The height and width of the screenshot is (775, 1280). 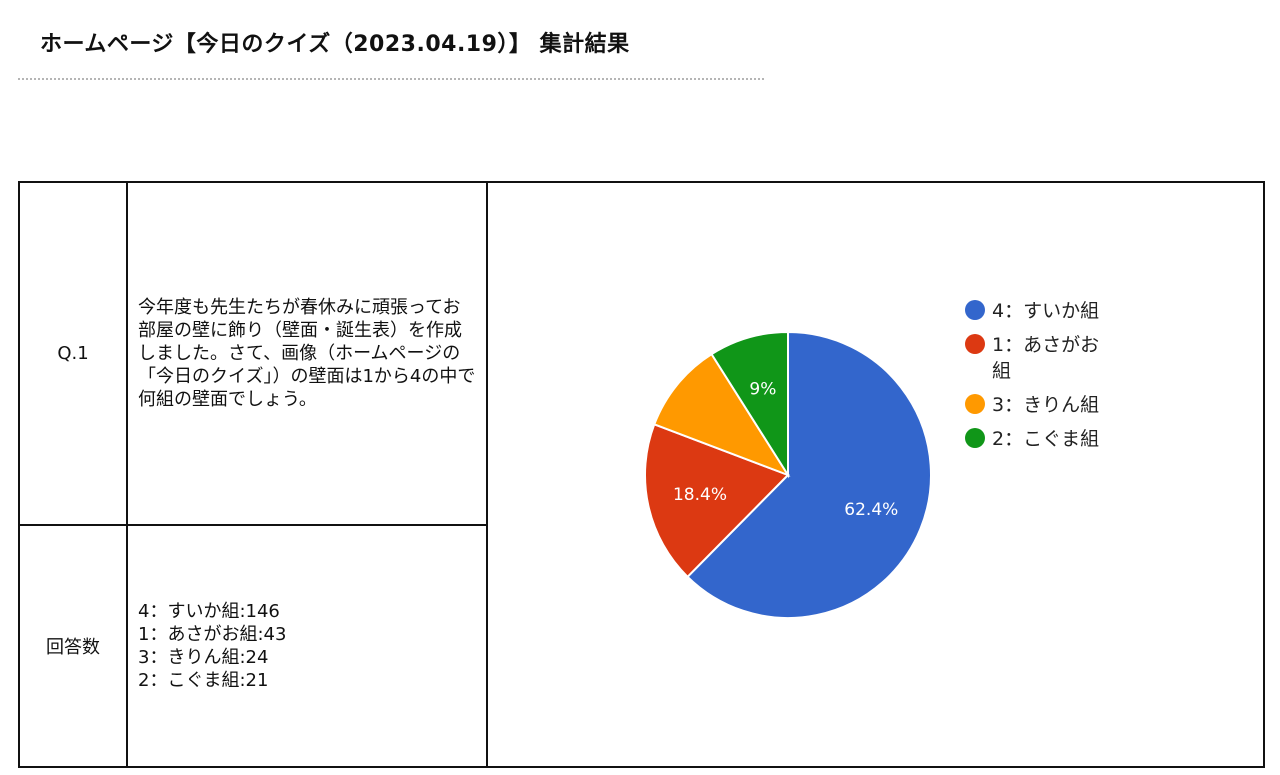 What do you see at coordinates (1045, 358) in the screenshot?
I see `legend-label: 1：あさがお組` at bounding box center [1045, 358].